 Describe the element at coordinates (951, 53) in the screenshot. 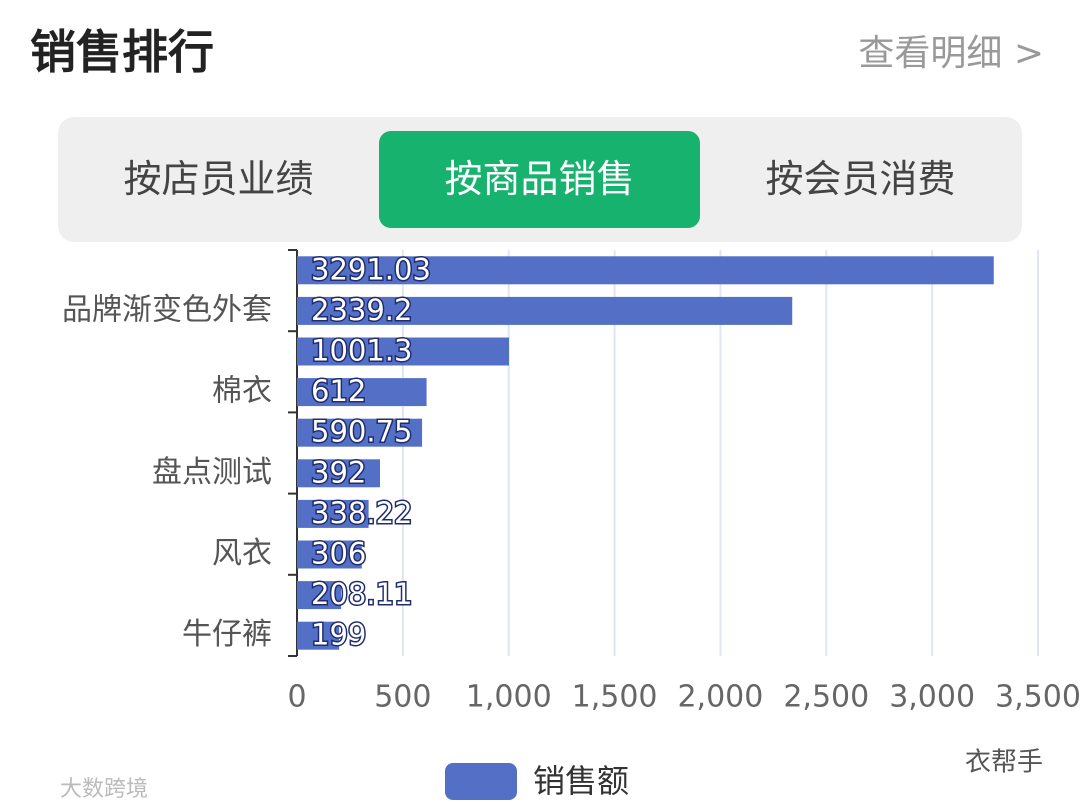

I see `detail-link: 查看明细 >` at that location.